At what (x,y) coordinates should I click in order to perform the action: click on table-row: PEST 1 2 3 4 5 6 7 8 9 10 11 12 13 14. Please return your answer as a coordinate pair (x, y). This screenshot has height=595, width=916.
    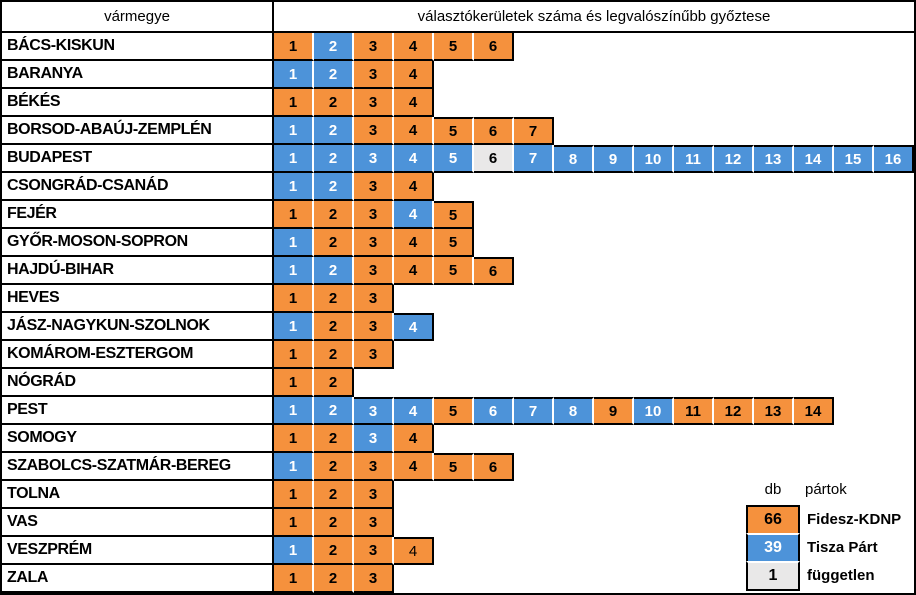
    Looking at the image, I should click on (458, 411).